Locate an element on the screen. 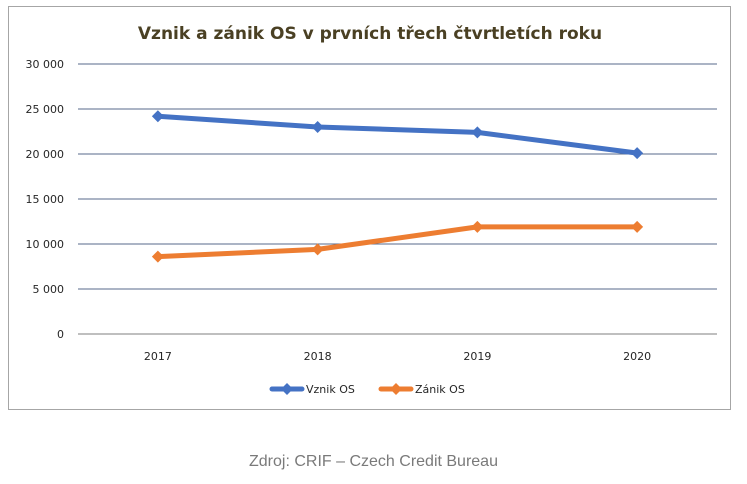 Image resolution: width=747 pixels, height=484 pixels. y-tick-label: 25 000 is located at coordinates (45, 109).